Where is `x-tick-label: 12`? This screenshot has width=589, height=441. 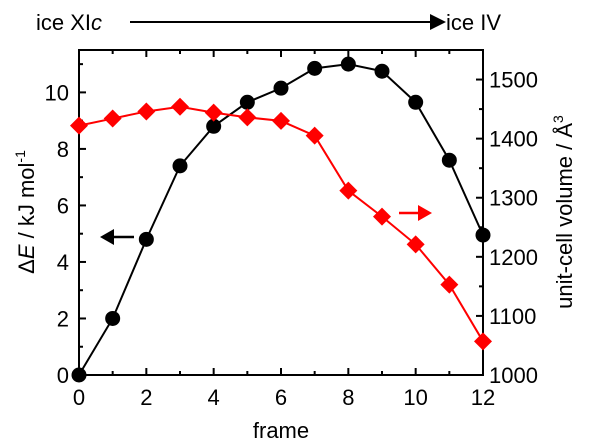 x-tick-label: 12 is located at coordinates (483, 397).